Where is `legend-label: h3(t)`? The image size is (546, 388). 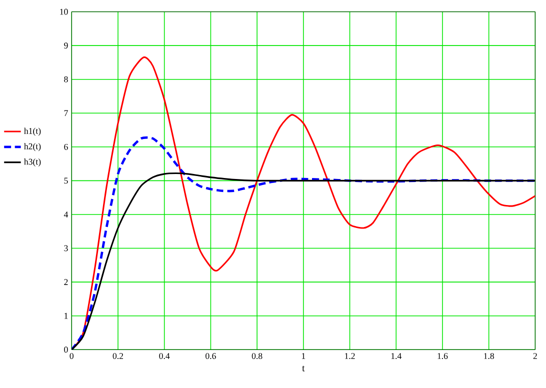 legend-label: h3(t) is located at coordinates (32, 162).